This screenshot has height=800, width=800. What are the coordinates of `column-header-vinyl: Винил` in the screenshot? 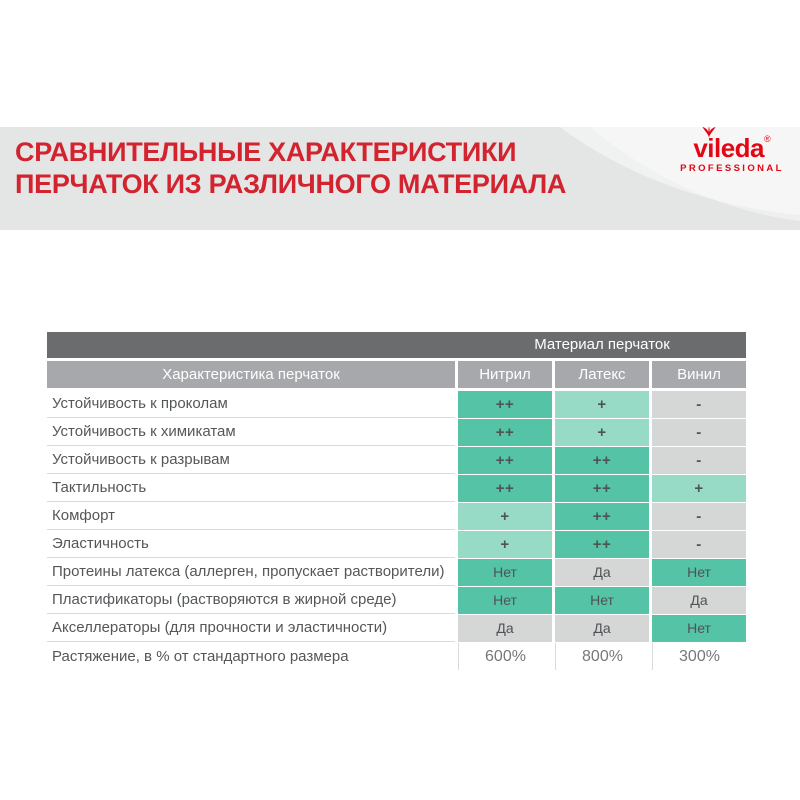 It's located at (699, 374).